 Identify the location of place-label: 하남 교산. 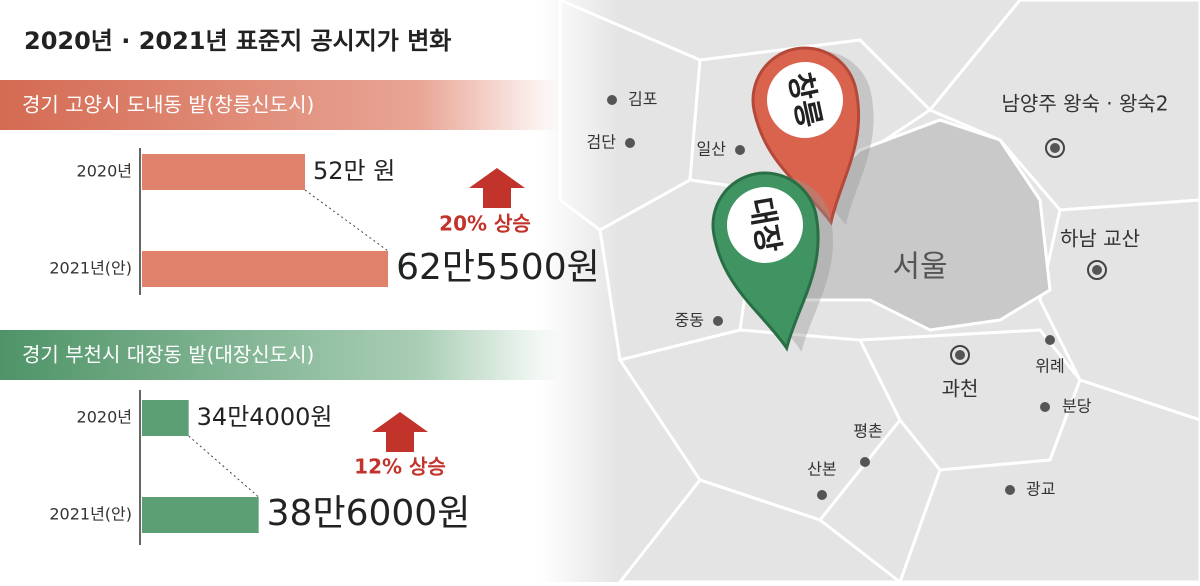
(1100, 239).